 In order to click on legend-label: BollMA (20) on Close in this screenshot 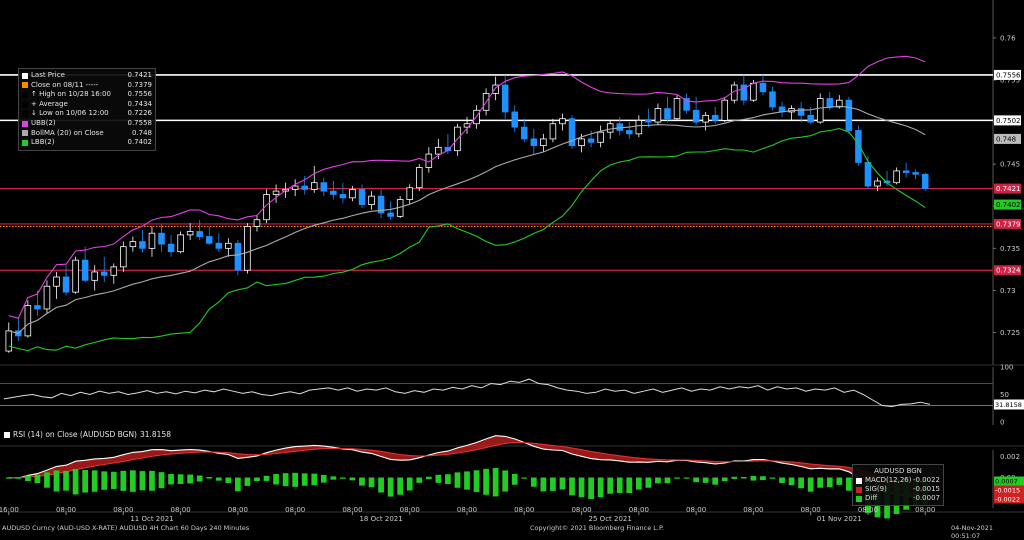, I will do `click(67, 132)`.